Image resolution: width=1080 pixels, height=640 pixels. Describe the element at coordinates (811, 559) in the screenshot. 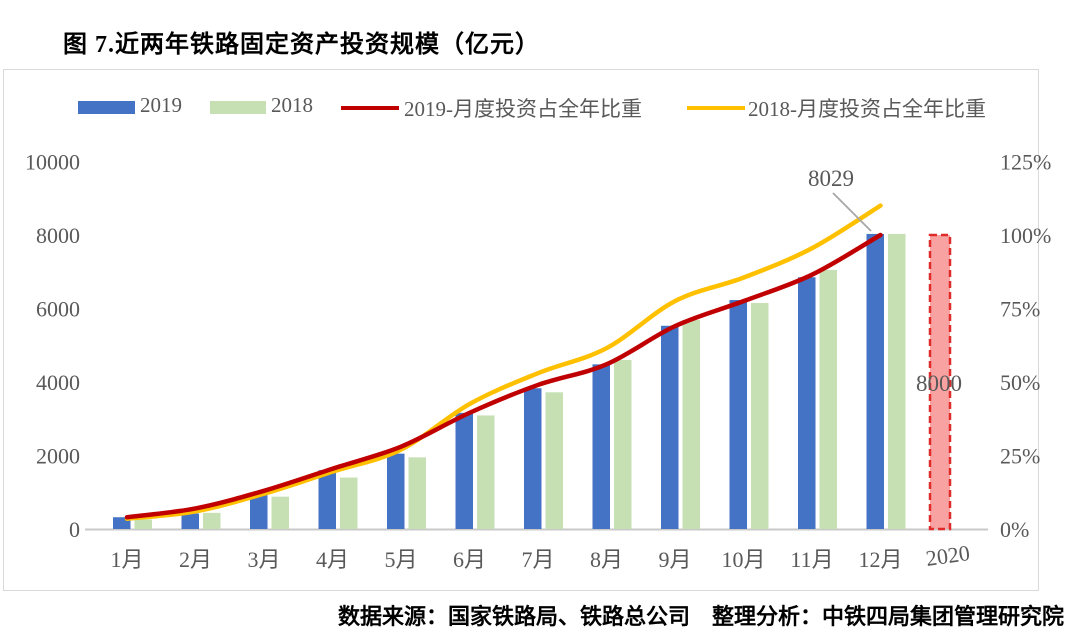

I see `x-axis-month-label: 11月` at that location.